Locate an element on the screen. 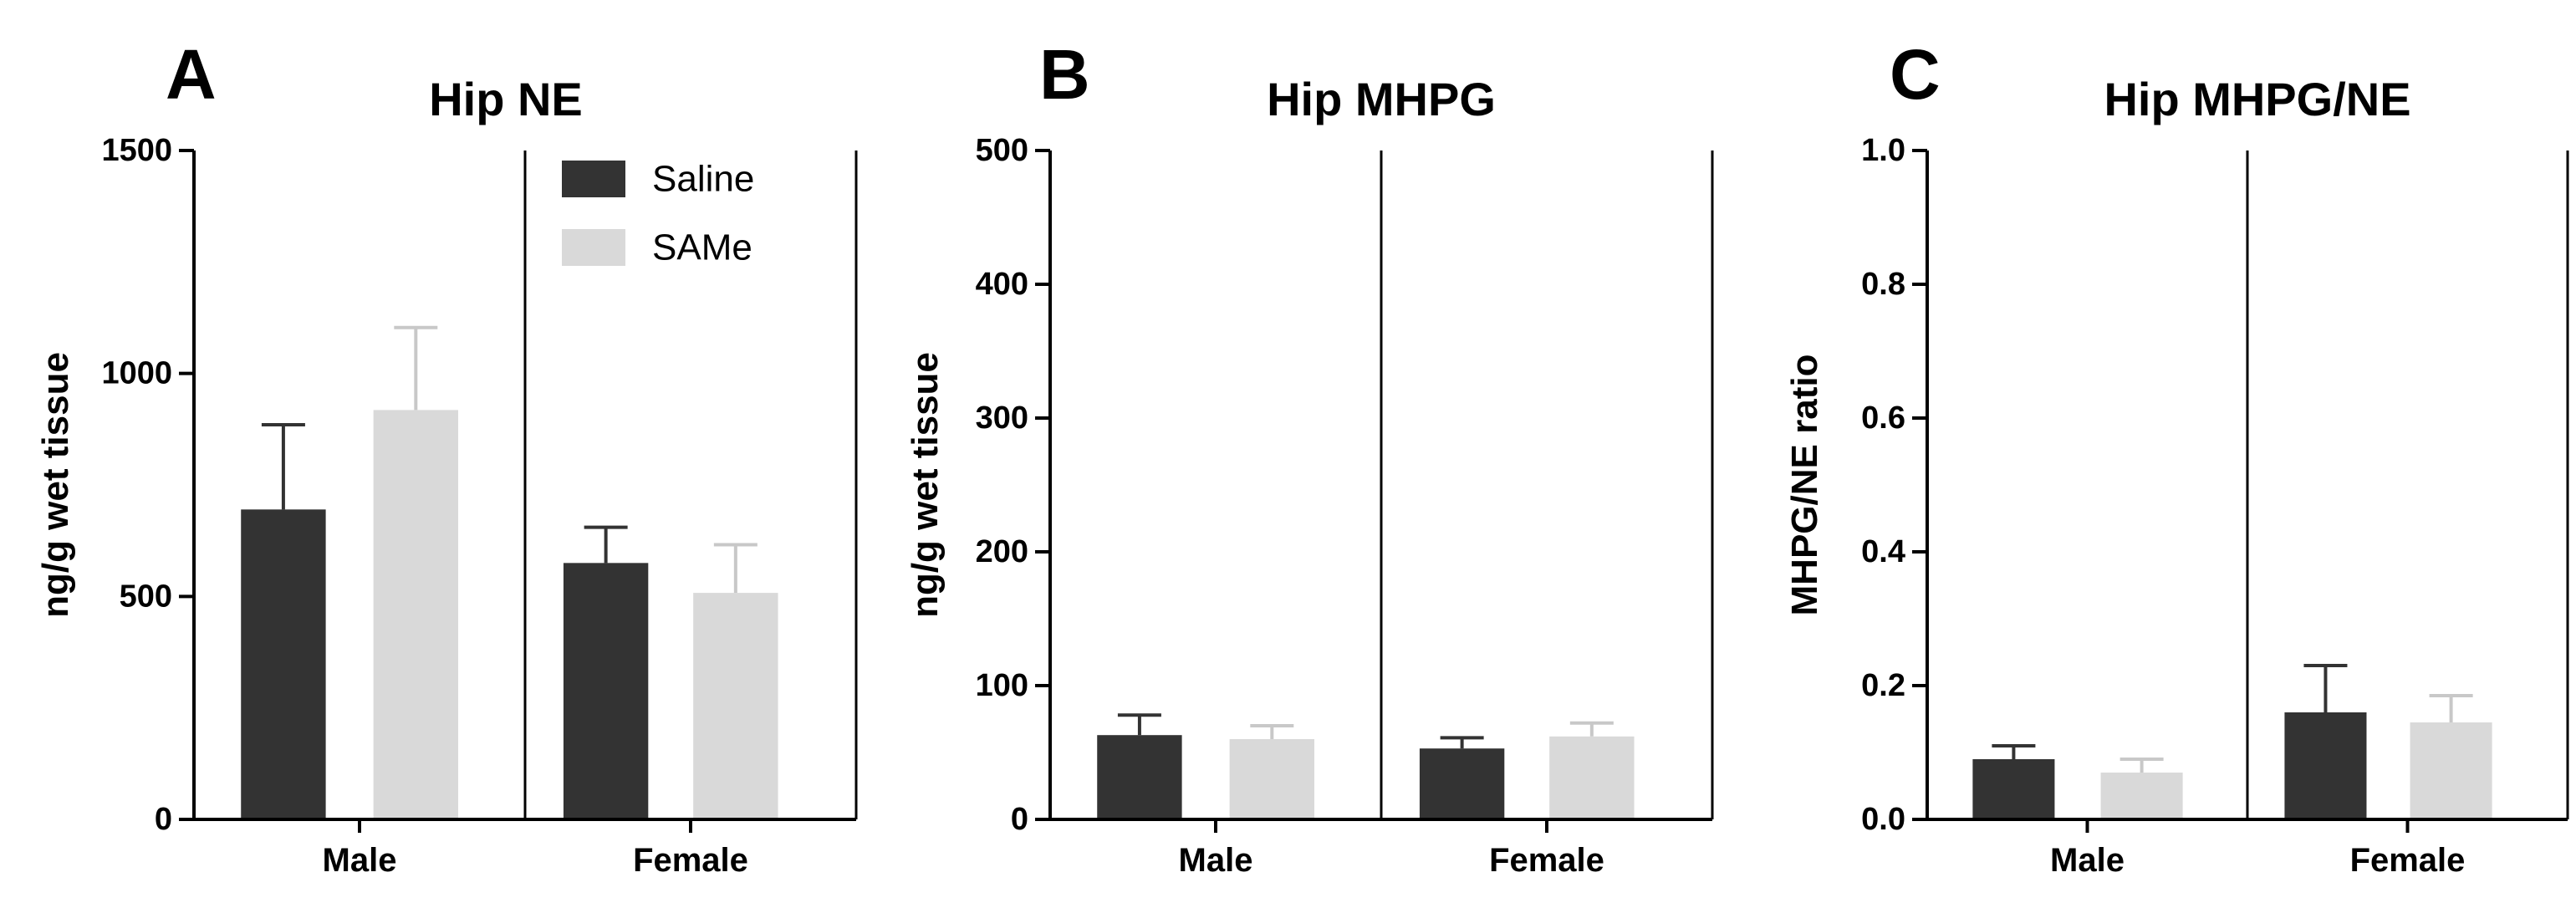 This screenshot has width=2576, height=903. y-tick-label: 200 is located at coordinates (1002, 552).